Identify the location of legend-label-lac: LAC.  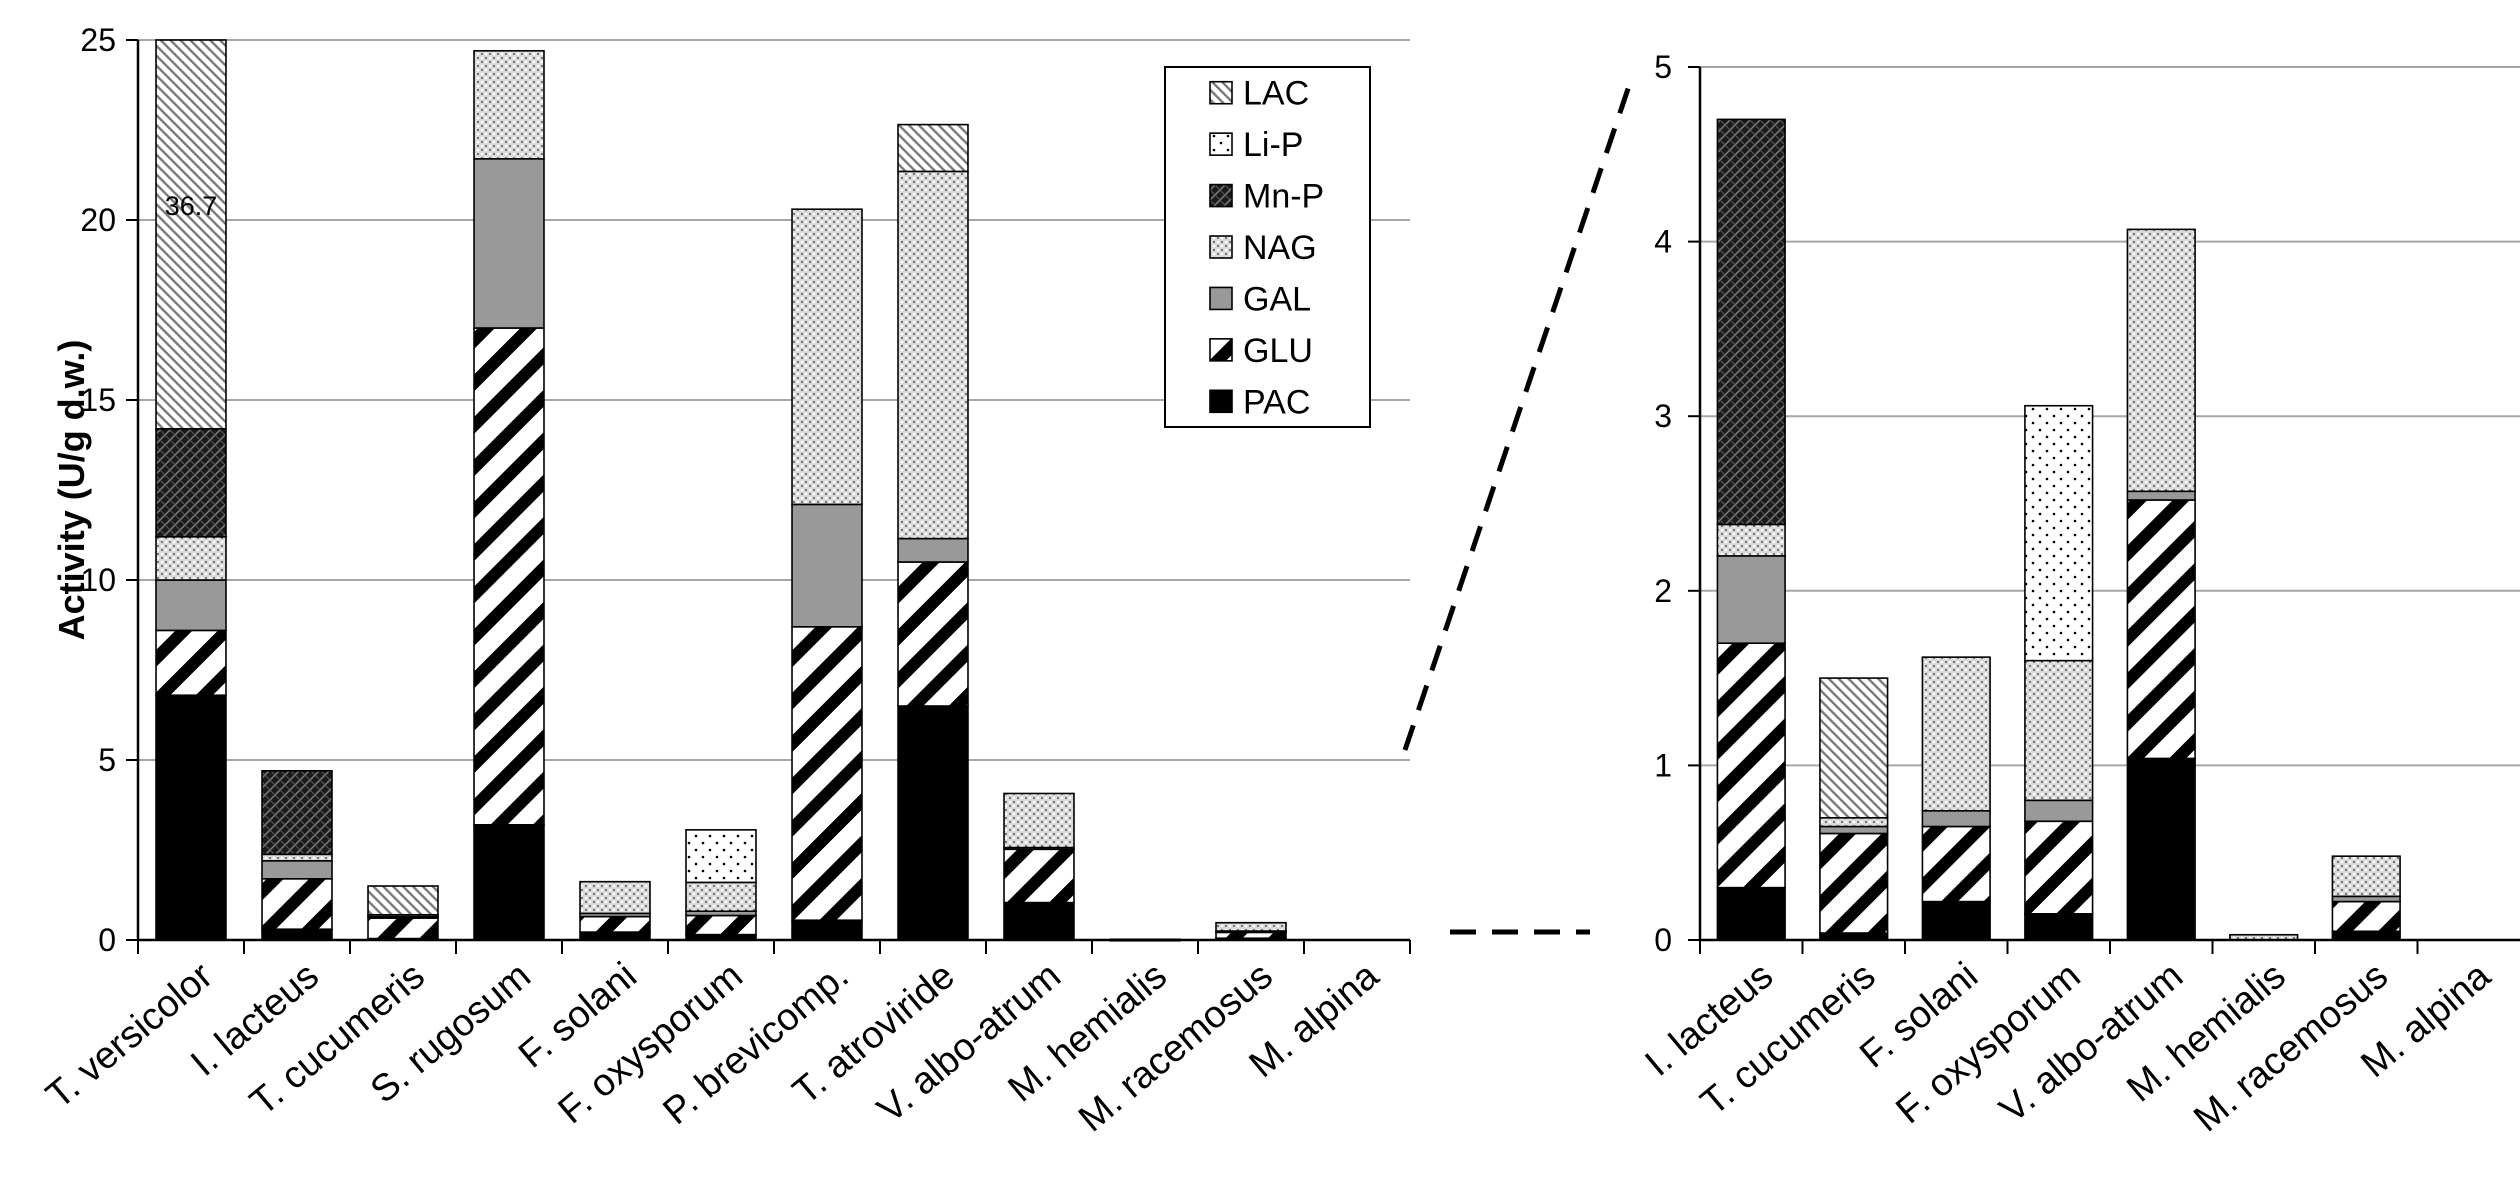
(1276, 94).